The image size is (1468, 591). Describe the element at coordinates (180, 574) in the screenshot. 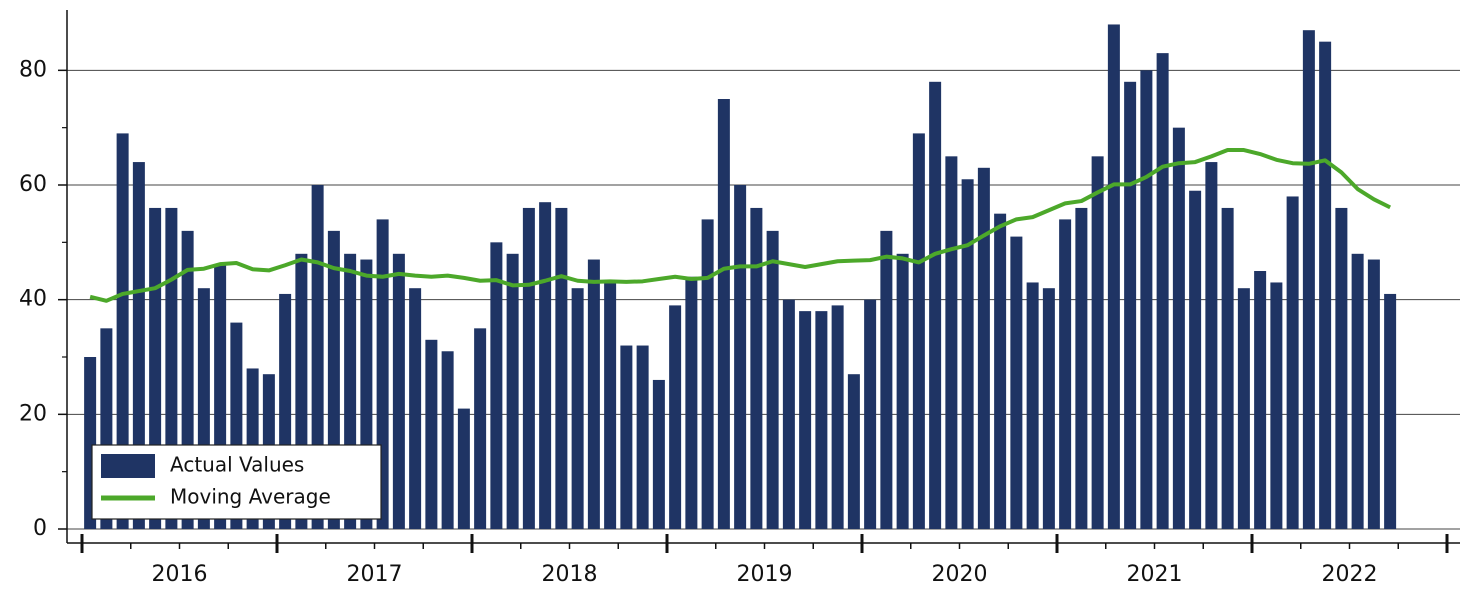

I see `x-tick-label: 2016` at that location.